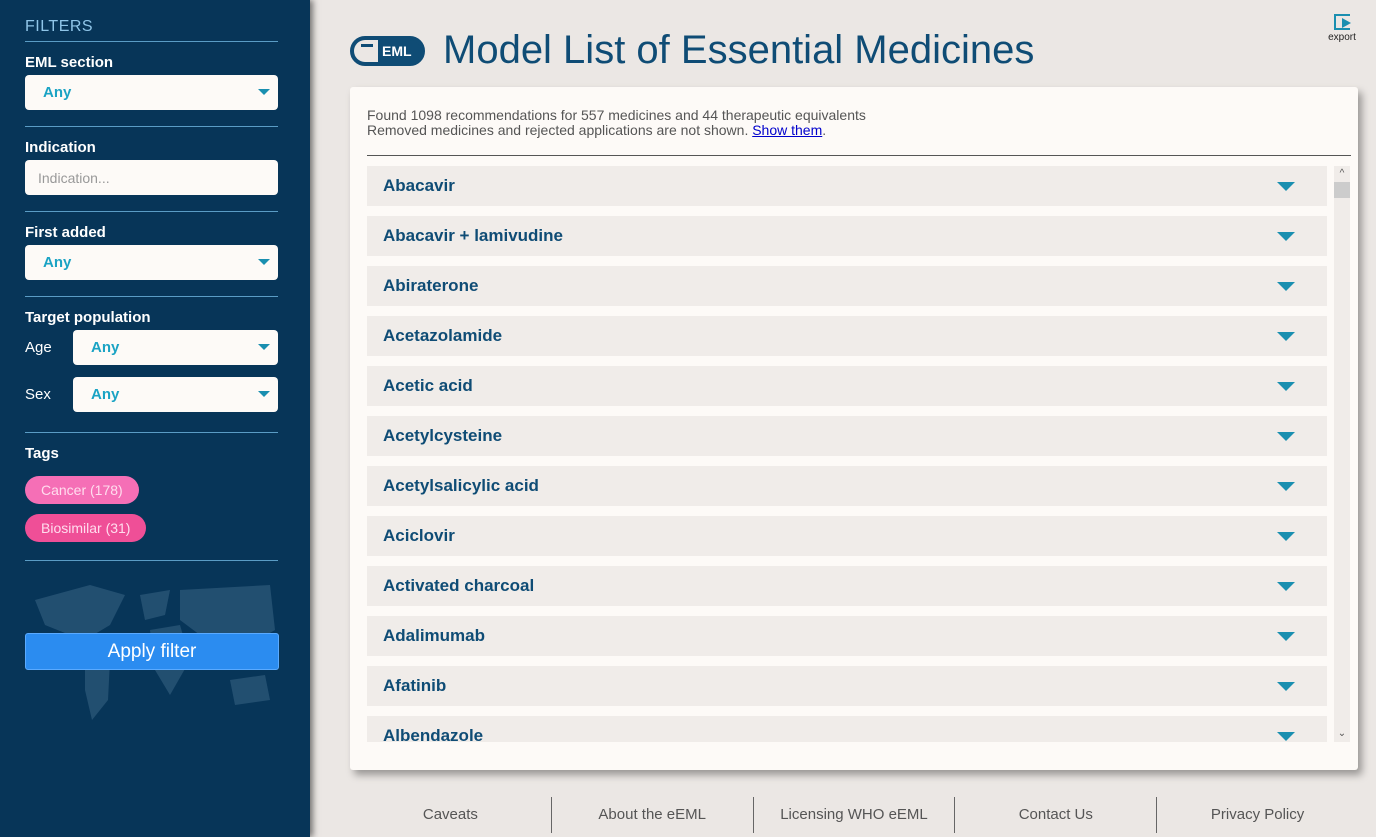  What do you see at coordinates (847, 186) in the screenshot?
I see `medicine-item: Abacavir` at bounding box center [847, 186].